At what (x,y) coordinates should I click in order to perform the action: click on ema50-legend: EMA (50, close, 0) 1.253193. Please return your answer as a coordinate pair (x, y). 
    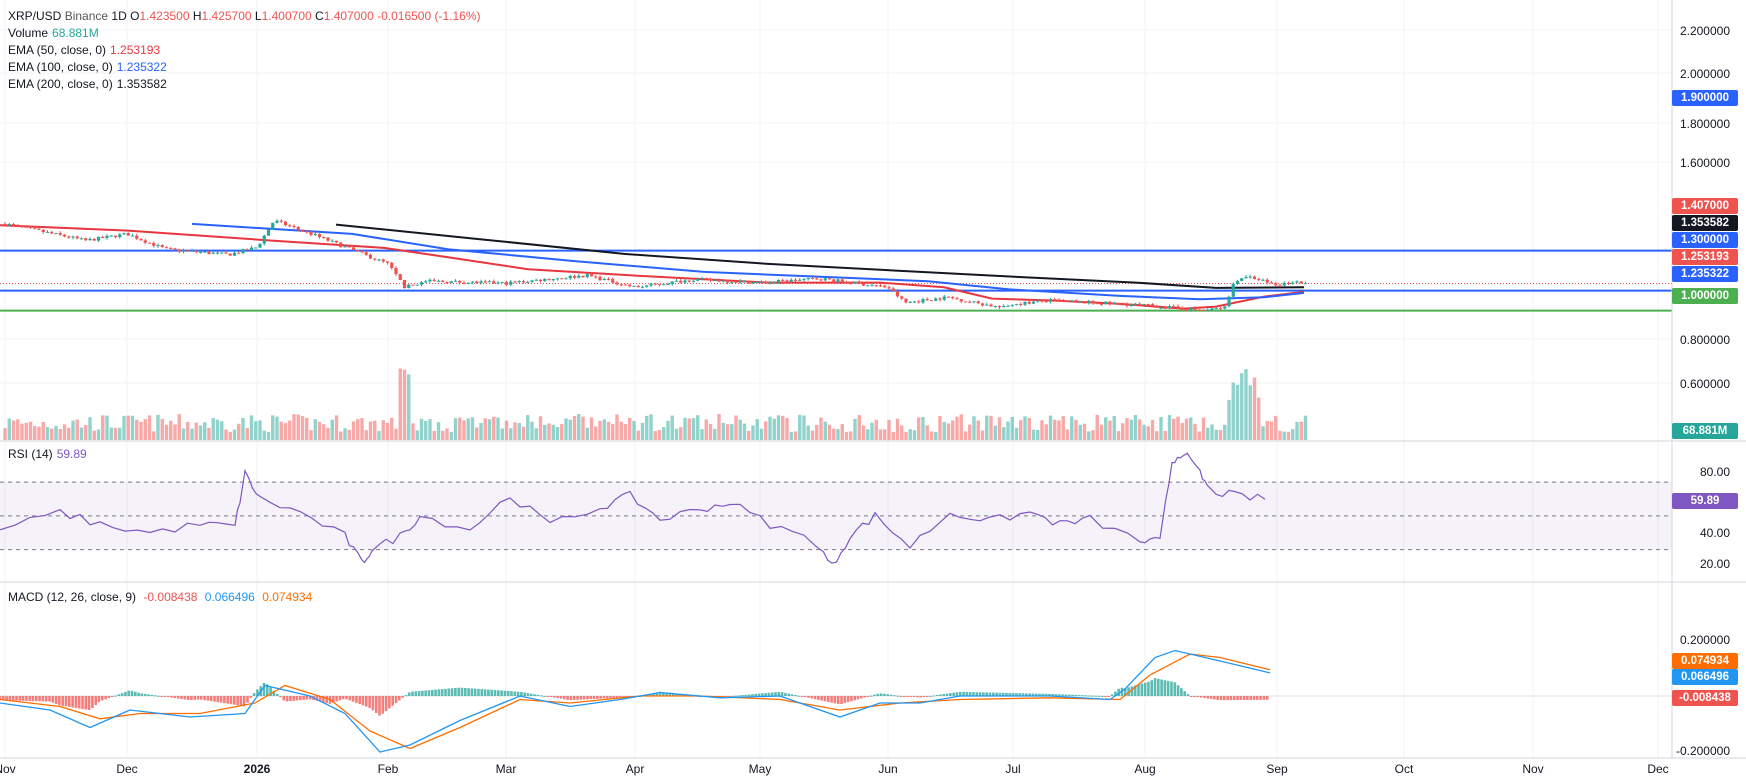
    Looking at the image, I should click on (84, 50).